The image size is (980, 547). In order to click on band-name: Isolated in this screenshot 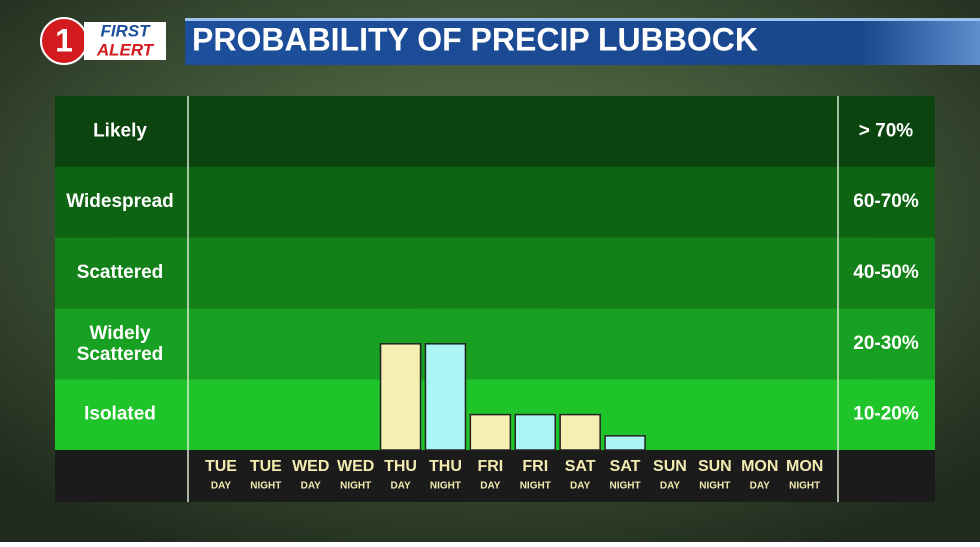, I will do `click(120, 414)`.